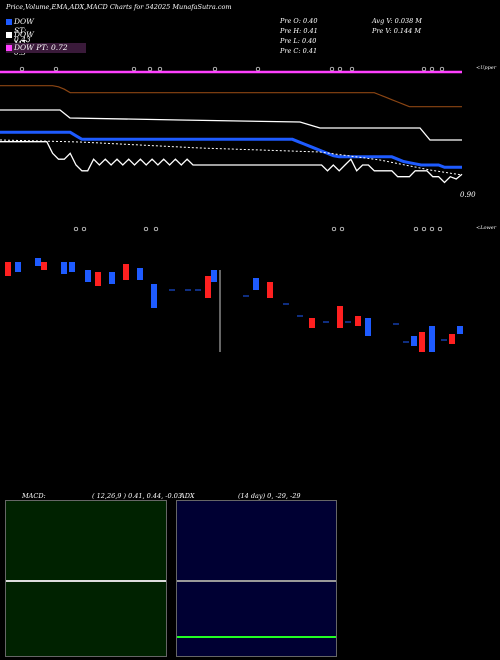  I want to click on ohlc-low: Pre L: 0.40, so click(298, 41).